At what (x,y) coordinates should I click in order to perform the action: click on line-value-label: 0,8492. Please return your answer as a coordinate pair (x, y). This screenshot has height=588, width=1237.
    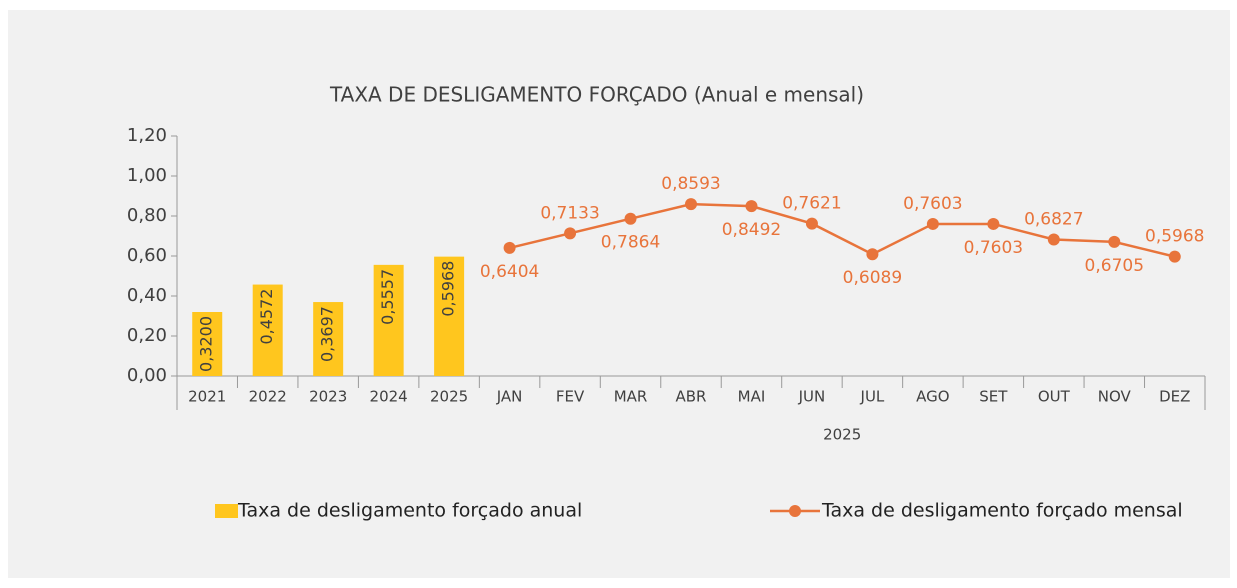
    Looking at the image, I should click on (751, 230).